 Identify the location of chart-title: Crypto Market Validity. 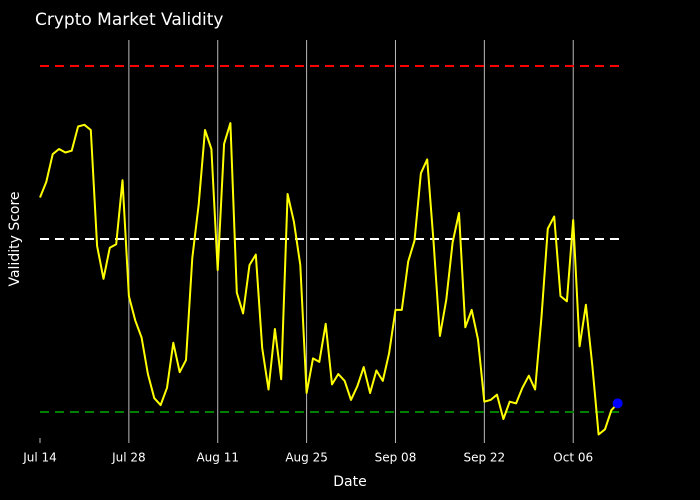
(129, 20).